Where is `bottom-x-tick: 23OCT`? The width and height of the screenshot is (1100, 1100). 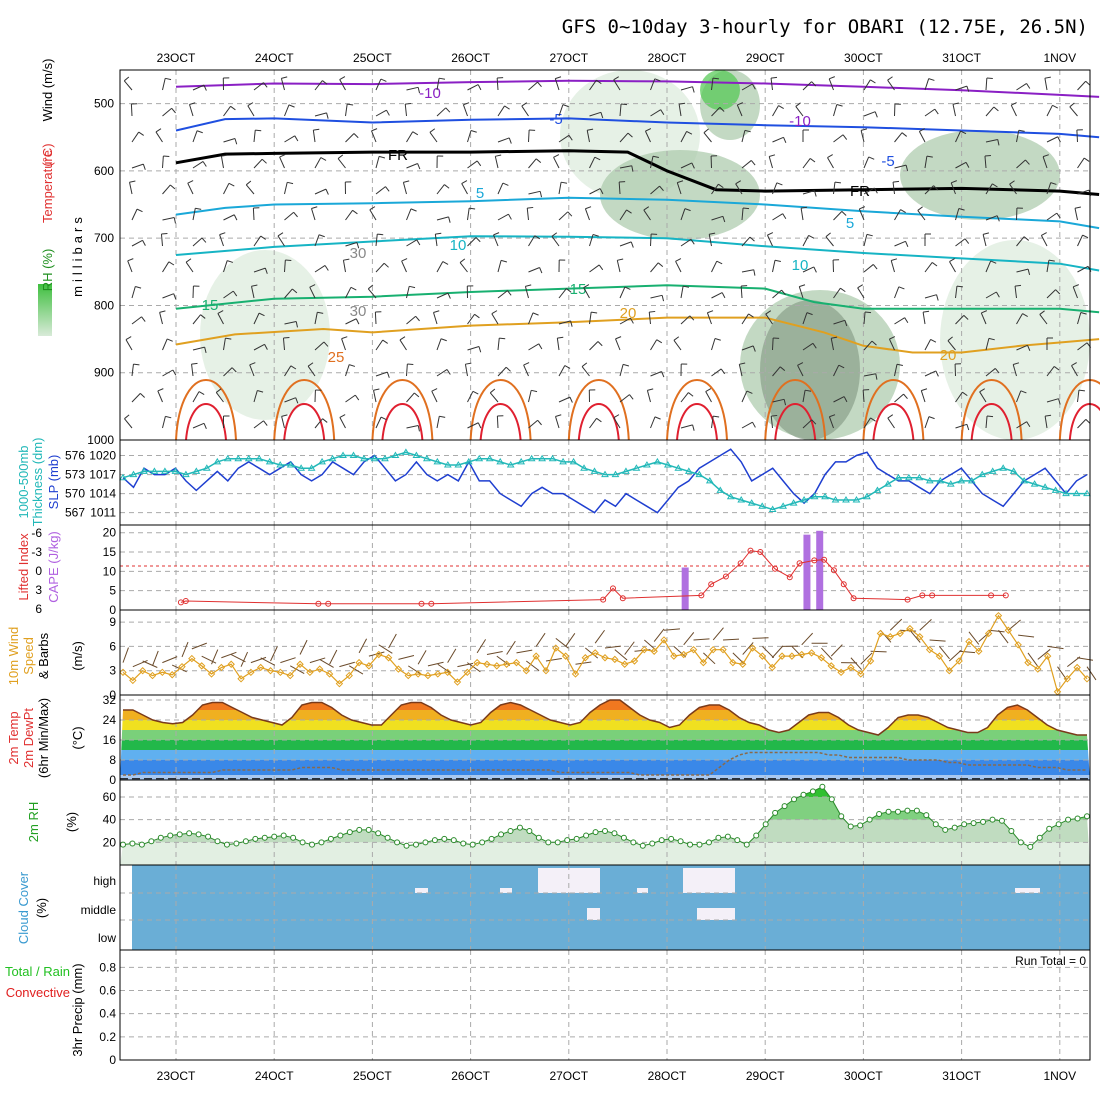
bottom-x-tick: 23OCT is located at coordinates (176, 1076).